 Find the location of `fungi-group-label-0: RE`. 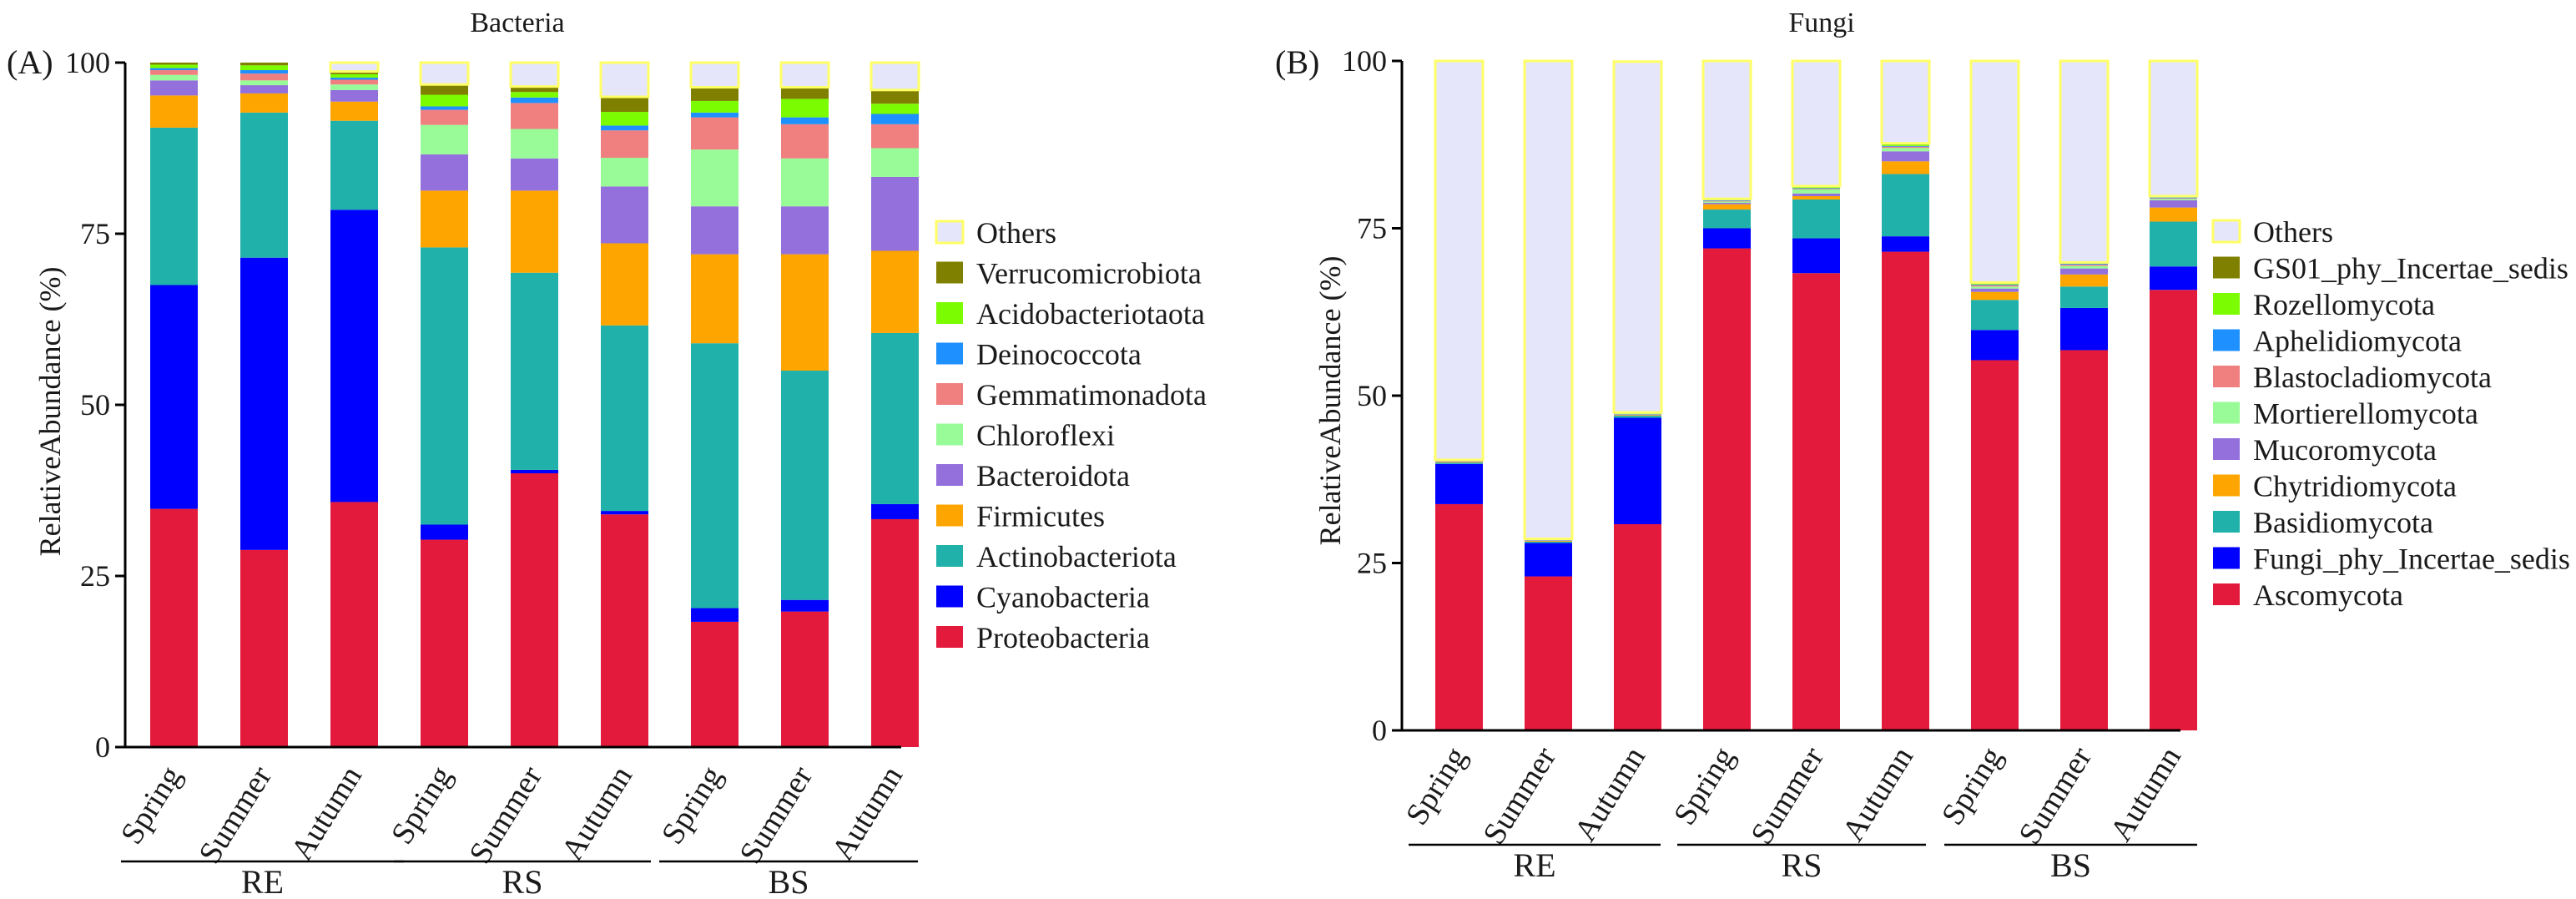

fungi-group-label-0: RE is located at coordinates (1534, 865).